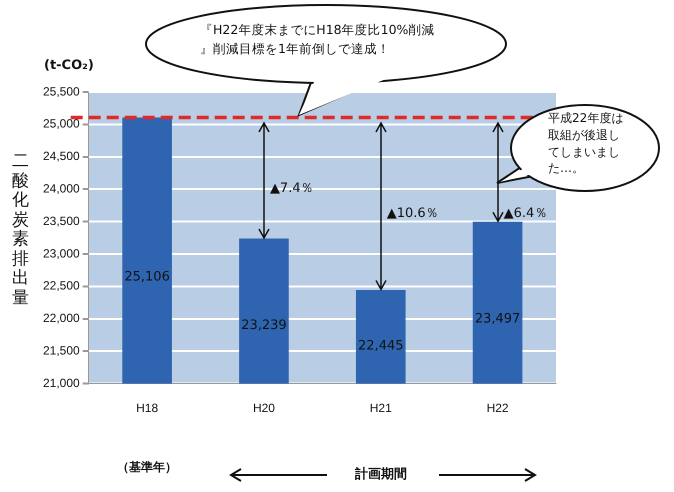 The width and height of the screenshot is (674, 492). What do you see at coordinates (61, 253) in the screenshot?
I see `y-tick-label: 23,000` at bounding box center [61, 253].